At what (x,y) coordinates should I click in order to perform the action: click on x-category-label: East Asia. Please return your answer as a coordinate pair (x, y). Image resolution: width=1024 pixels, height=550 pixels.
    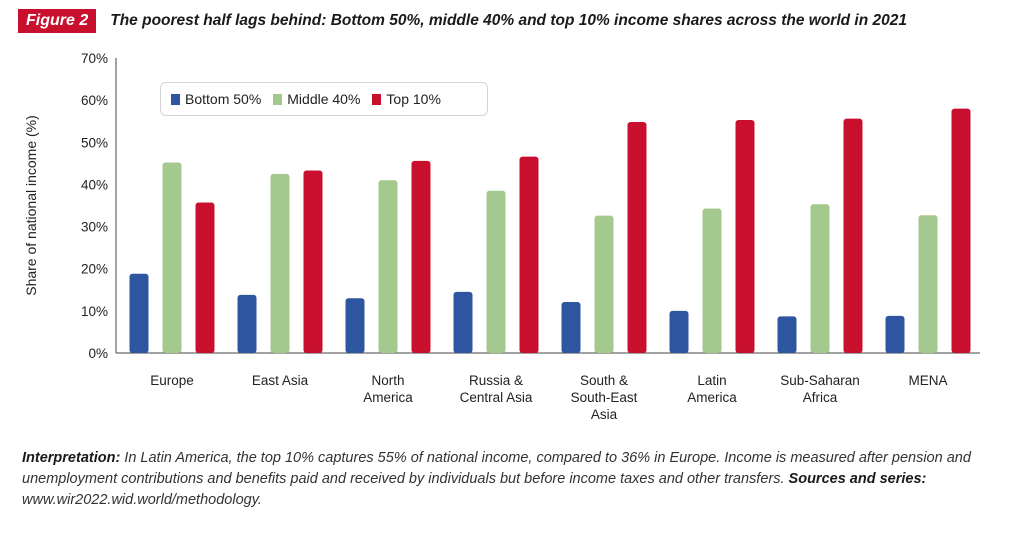
    Looking at the image, I should click on (280, 380).